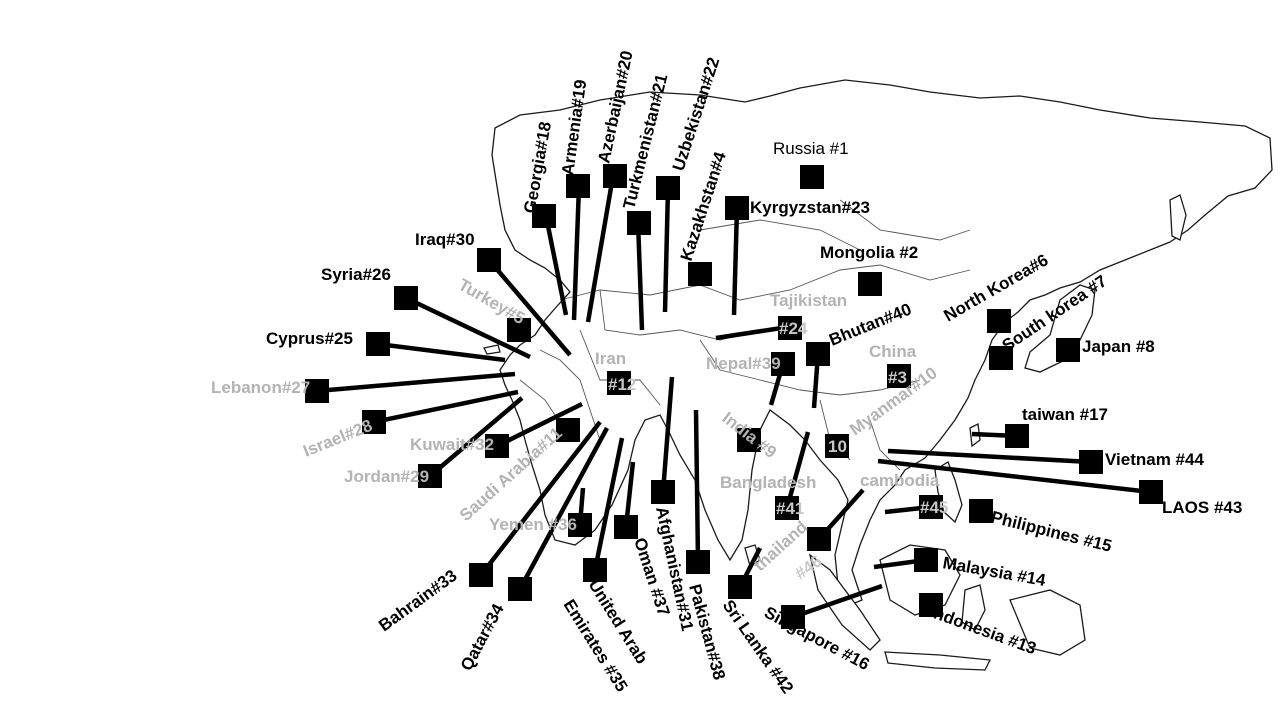  What do you see at coordinates (430, 476) in the screenshot?
I see `marker-jordan` at bounding box center [430, 476].